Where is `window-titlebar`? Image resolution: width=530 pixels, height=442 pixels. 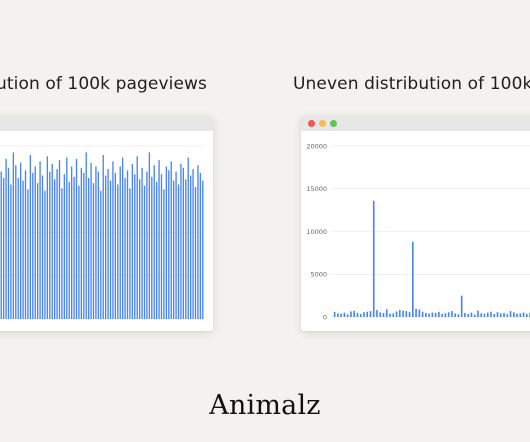
window-titlebar is located at coordinates (106, 123).